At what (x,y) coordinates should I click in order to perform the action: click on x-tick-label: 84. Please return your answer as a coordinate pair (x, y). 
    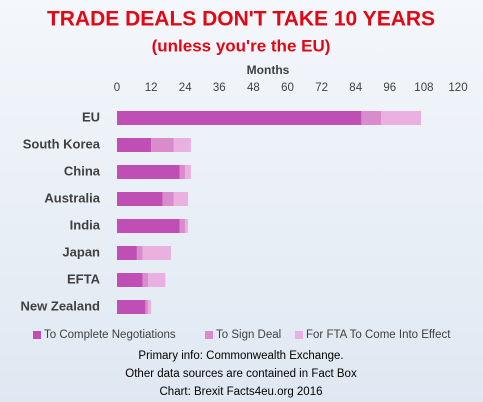
    Looking at the image, I should click on (355, 88).